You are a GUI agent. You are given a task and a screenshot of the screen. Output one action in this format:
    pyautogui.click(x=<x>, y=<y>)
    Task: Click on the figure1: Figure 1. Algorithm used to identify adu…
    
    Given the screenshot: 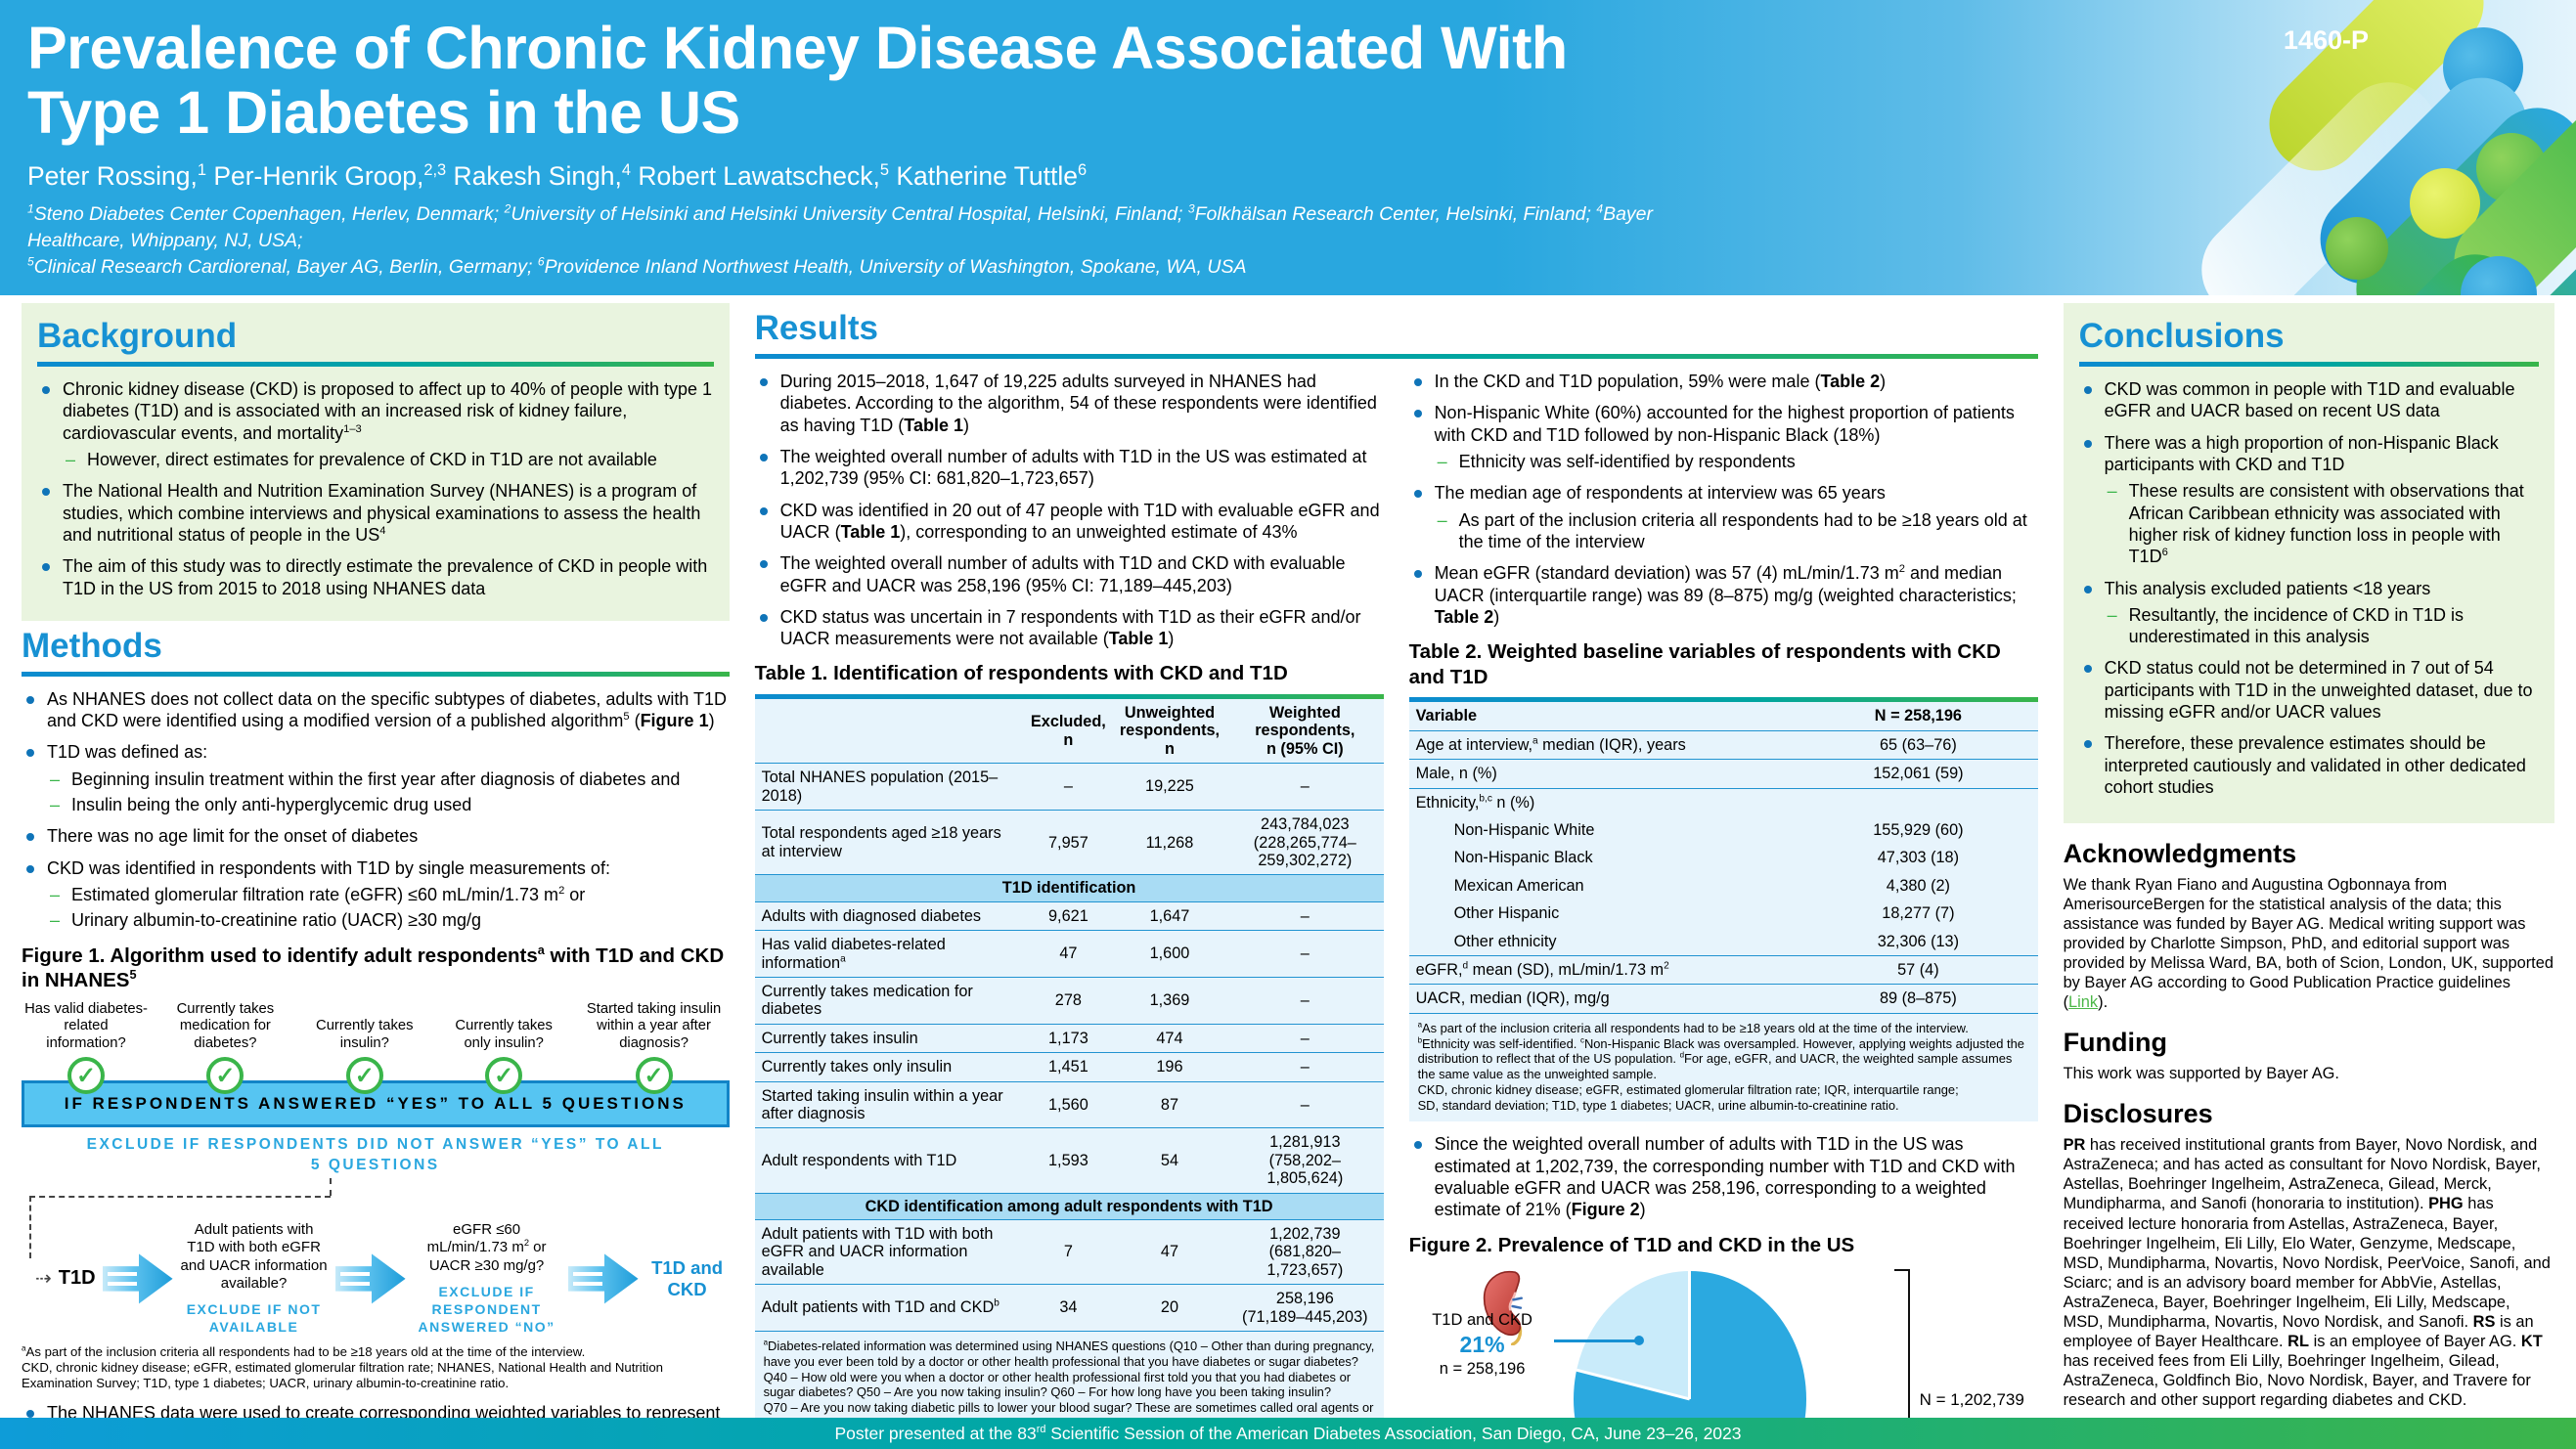 What is the action you would take?
    pyautogui.click(x=376, y=1168)
    